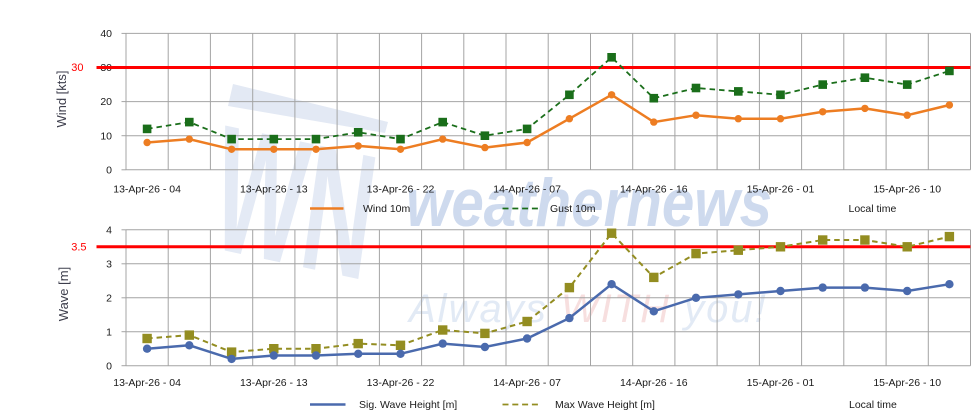 This screenshot has height=420, width=980. What do you see at coordinates (106, 102) in the screenshot?
I see `svg-text: 20` at bounding box center [106, 102].